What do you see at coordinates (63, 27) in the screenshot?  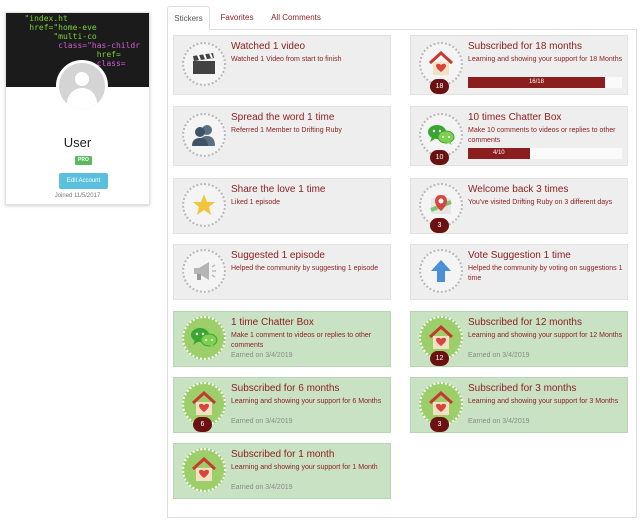 I see `cover-code-line: href="home-eve` at bounding box center [63, 27].